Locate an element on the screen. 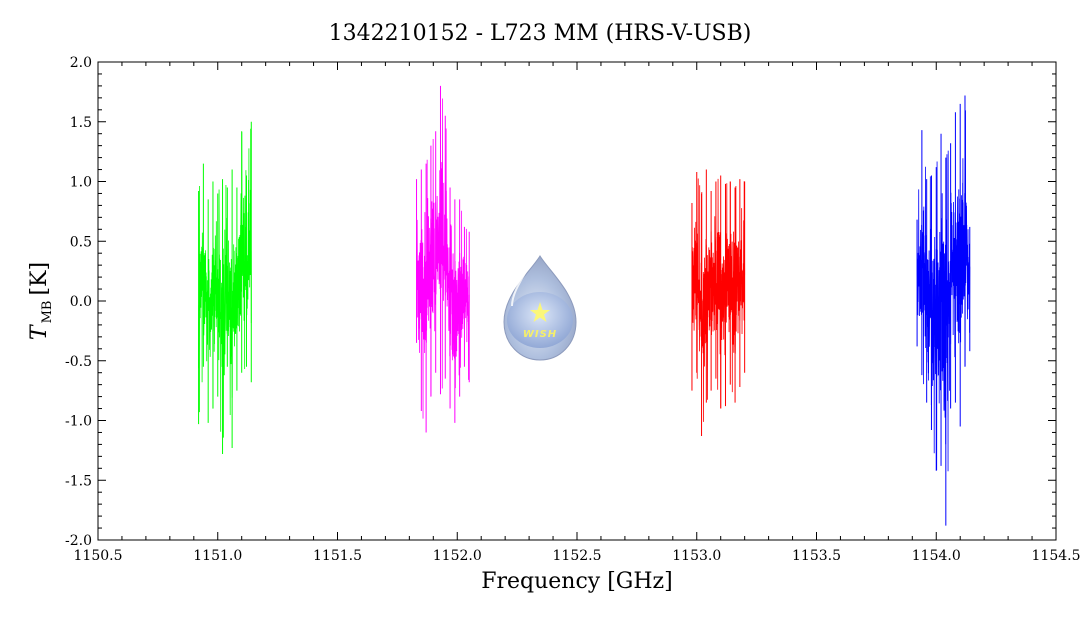 The width and height of the screenshot is (1080, 618). wish-globe-icon is located at coordinates (540, 320).